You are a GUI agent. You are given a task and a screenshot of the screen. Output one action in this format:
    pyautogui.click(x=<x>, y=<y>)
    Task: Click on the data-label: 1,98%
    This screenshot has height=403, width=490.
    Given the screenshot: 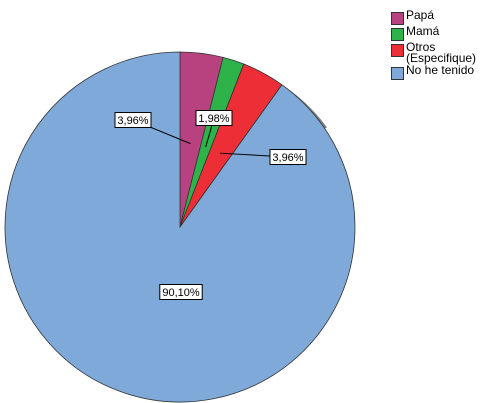 What is the action you would take?
    pyautogui.click(x=213, y=119)
    